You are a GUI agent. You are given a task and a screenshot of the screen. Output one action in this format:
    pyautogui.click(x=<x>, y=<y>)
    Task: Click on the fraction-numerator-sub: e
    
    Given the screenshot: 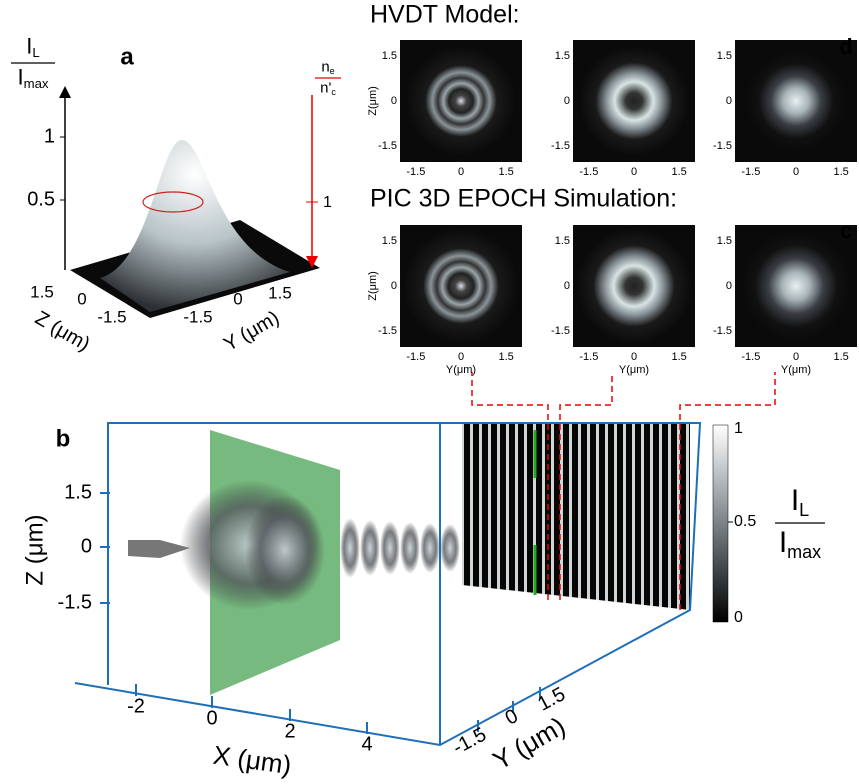 What is the action you would take?
    pyautogui.click(x=332, y=71)
    